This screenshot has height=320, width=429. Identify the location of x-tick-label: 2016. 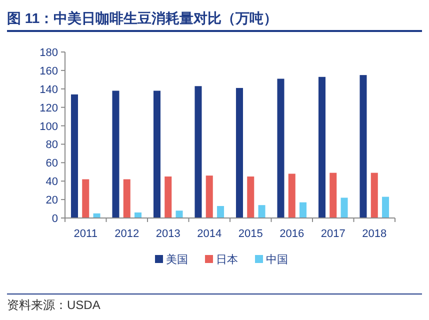
(292, 234).